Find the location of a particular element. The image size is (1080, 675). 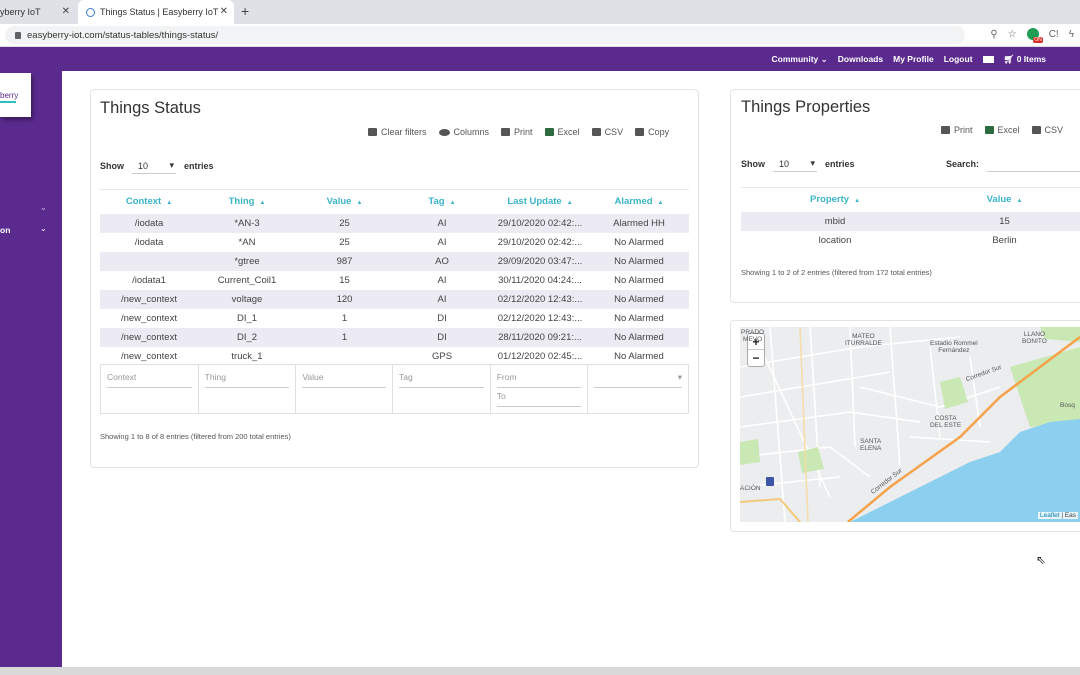

entries-length: Show 10 ▾ entries is located at coordinates (157, 166).